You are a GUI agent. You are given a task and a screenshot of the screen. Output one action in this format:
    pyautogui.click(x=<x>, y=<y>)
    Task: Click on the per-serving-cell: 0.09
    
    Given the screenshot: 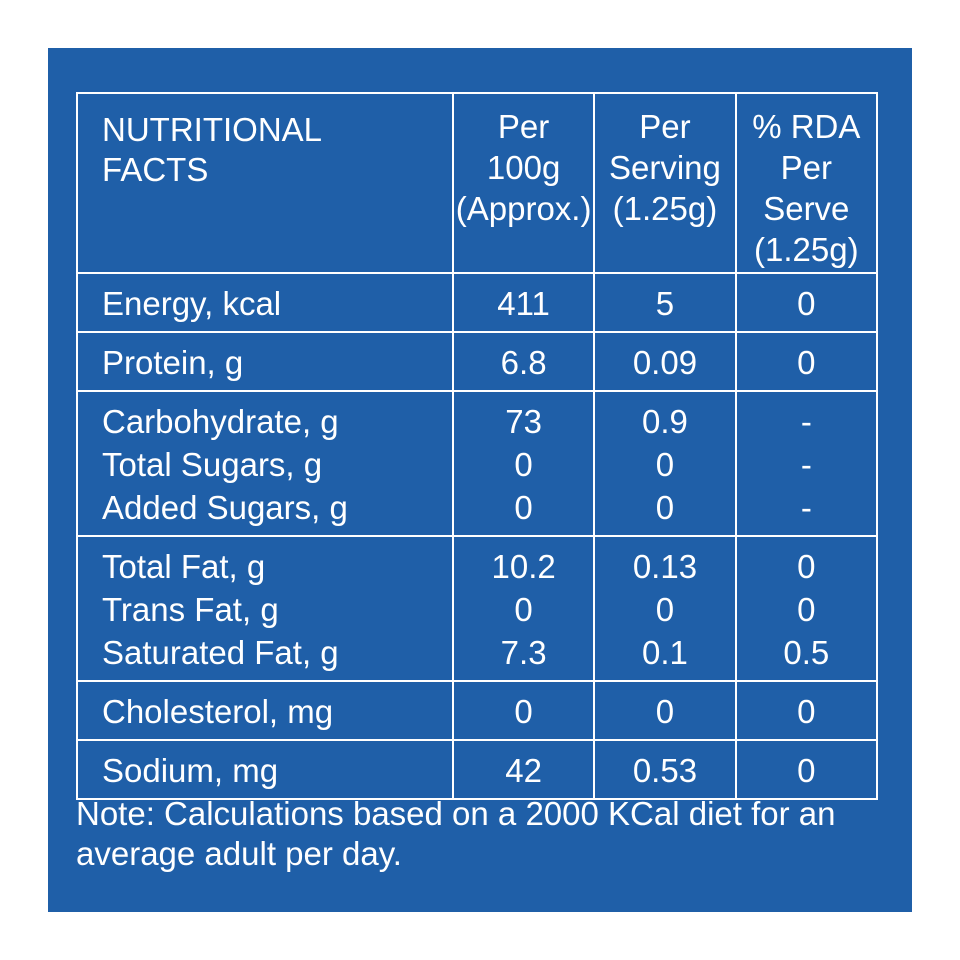 What is the action you would take?
    pyautogui.click(x=665, y=361)
    